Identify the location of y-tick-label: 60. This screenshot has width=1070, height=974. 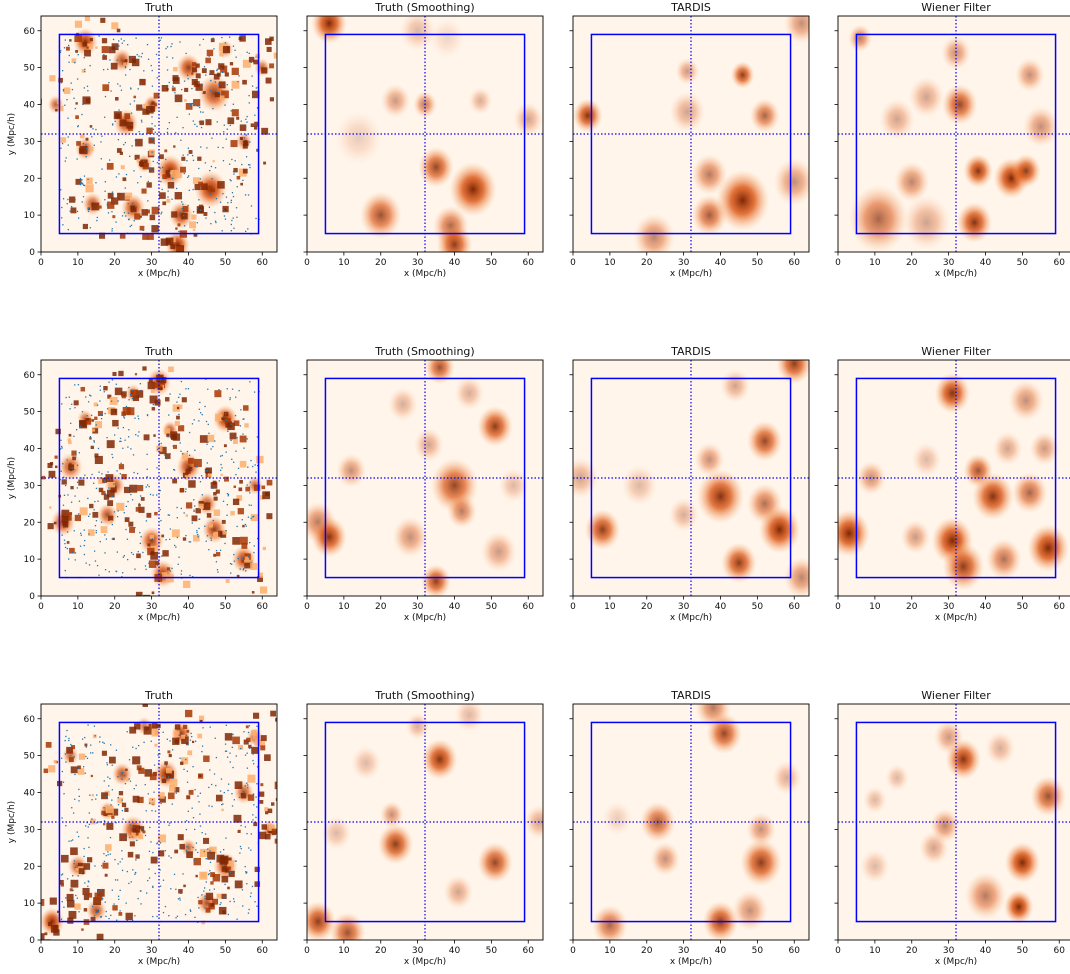
(30, 720).